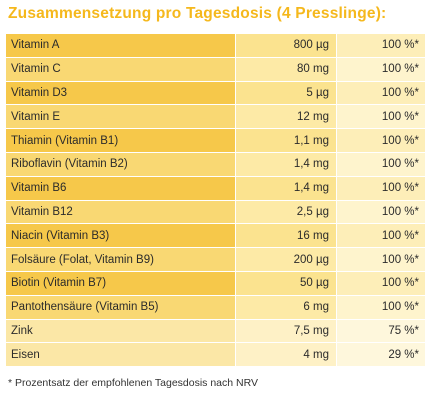 This screenshot has width=429, height=401. I want to click on table-row: Vitamin C 80 mg 100 %*, so click(215, 69).